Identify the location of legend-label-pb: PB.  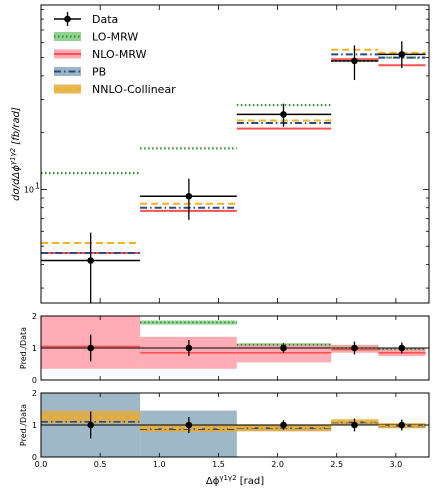
(99, 72).